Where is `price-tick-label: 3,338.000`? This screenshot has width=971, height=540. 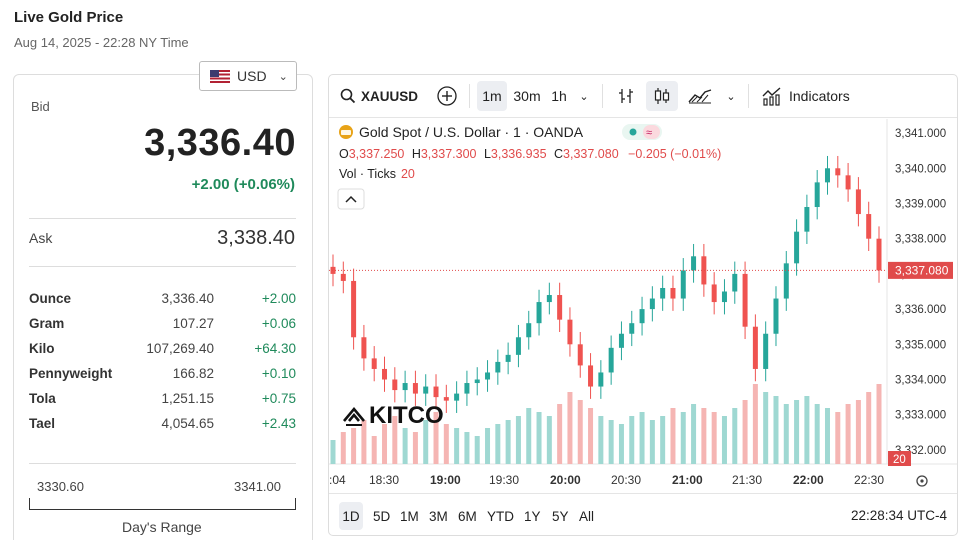
price-tick-label: 3,338.000 is located at coordinates (920, 240).